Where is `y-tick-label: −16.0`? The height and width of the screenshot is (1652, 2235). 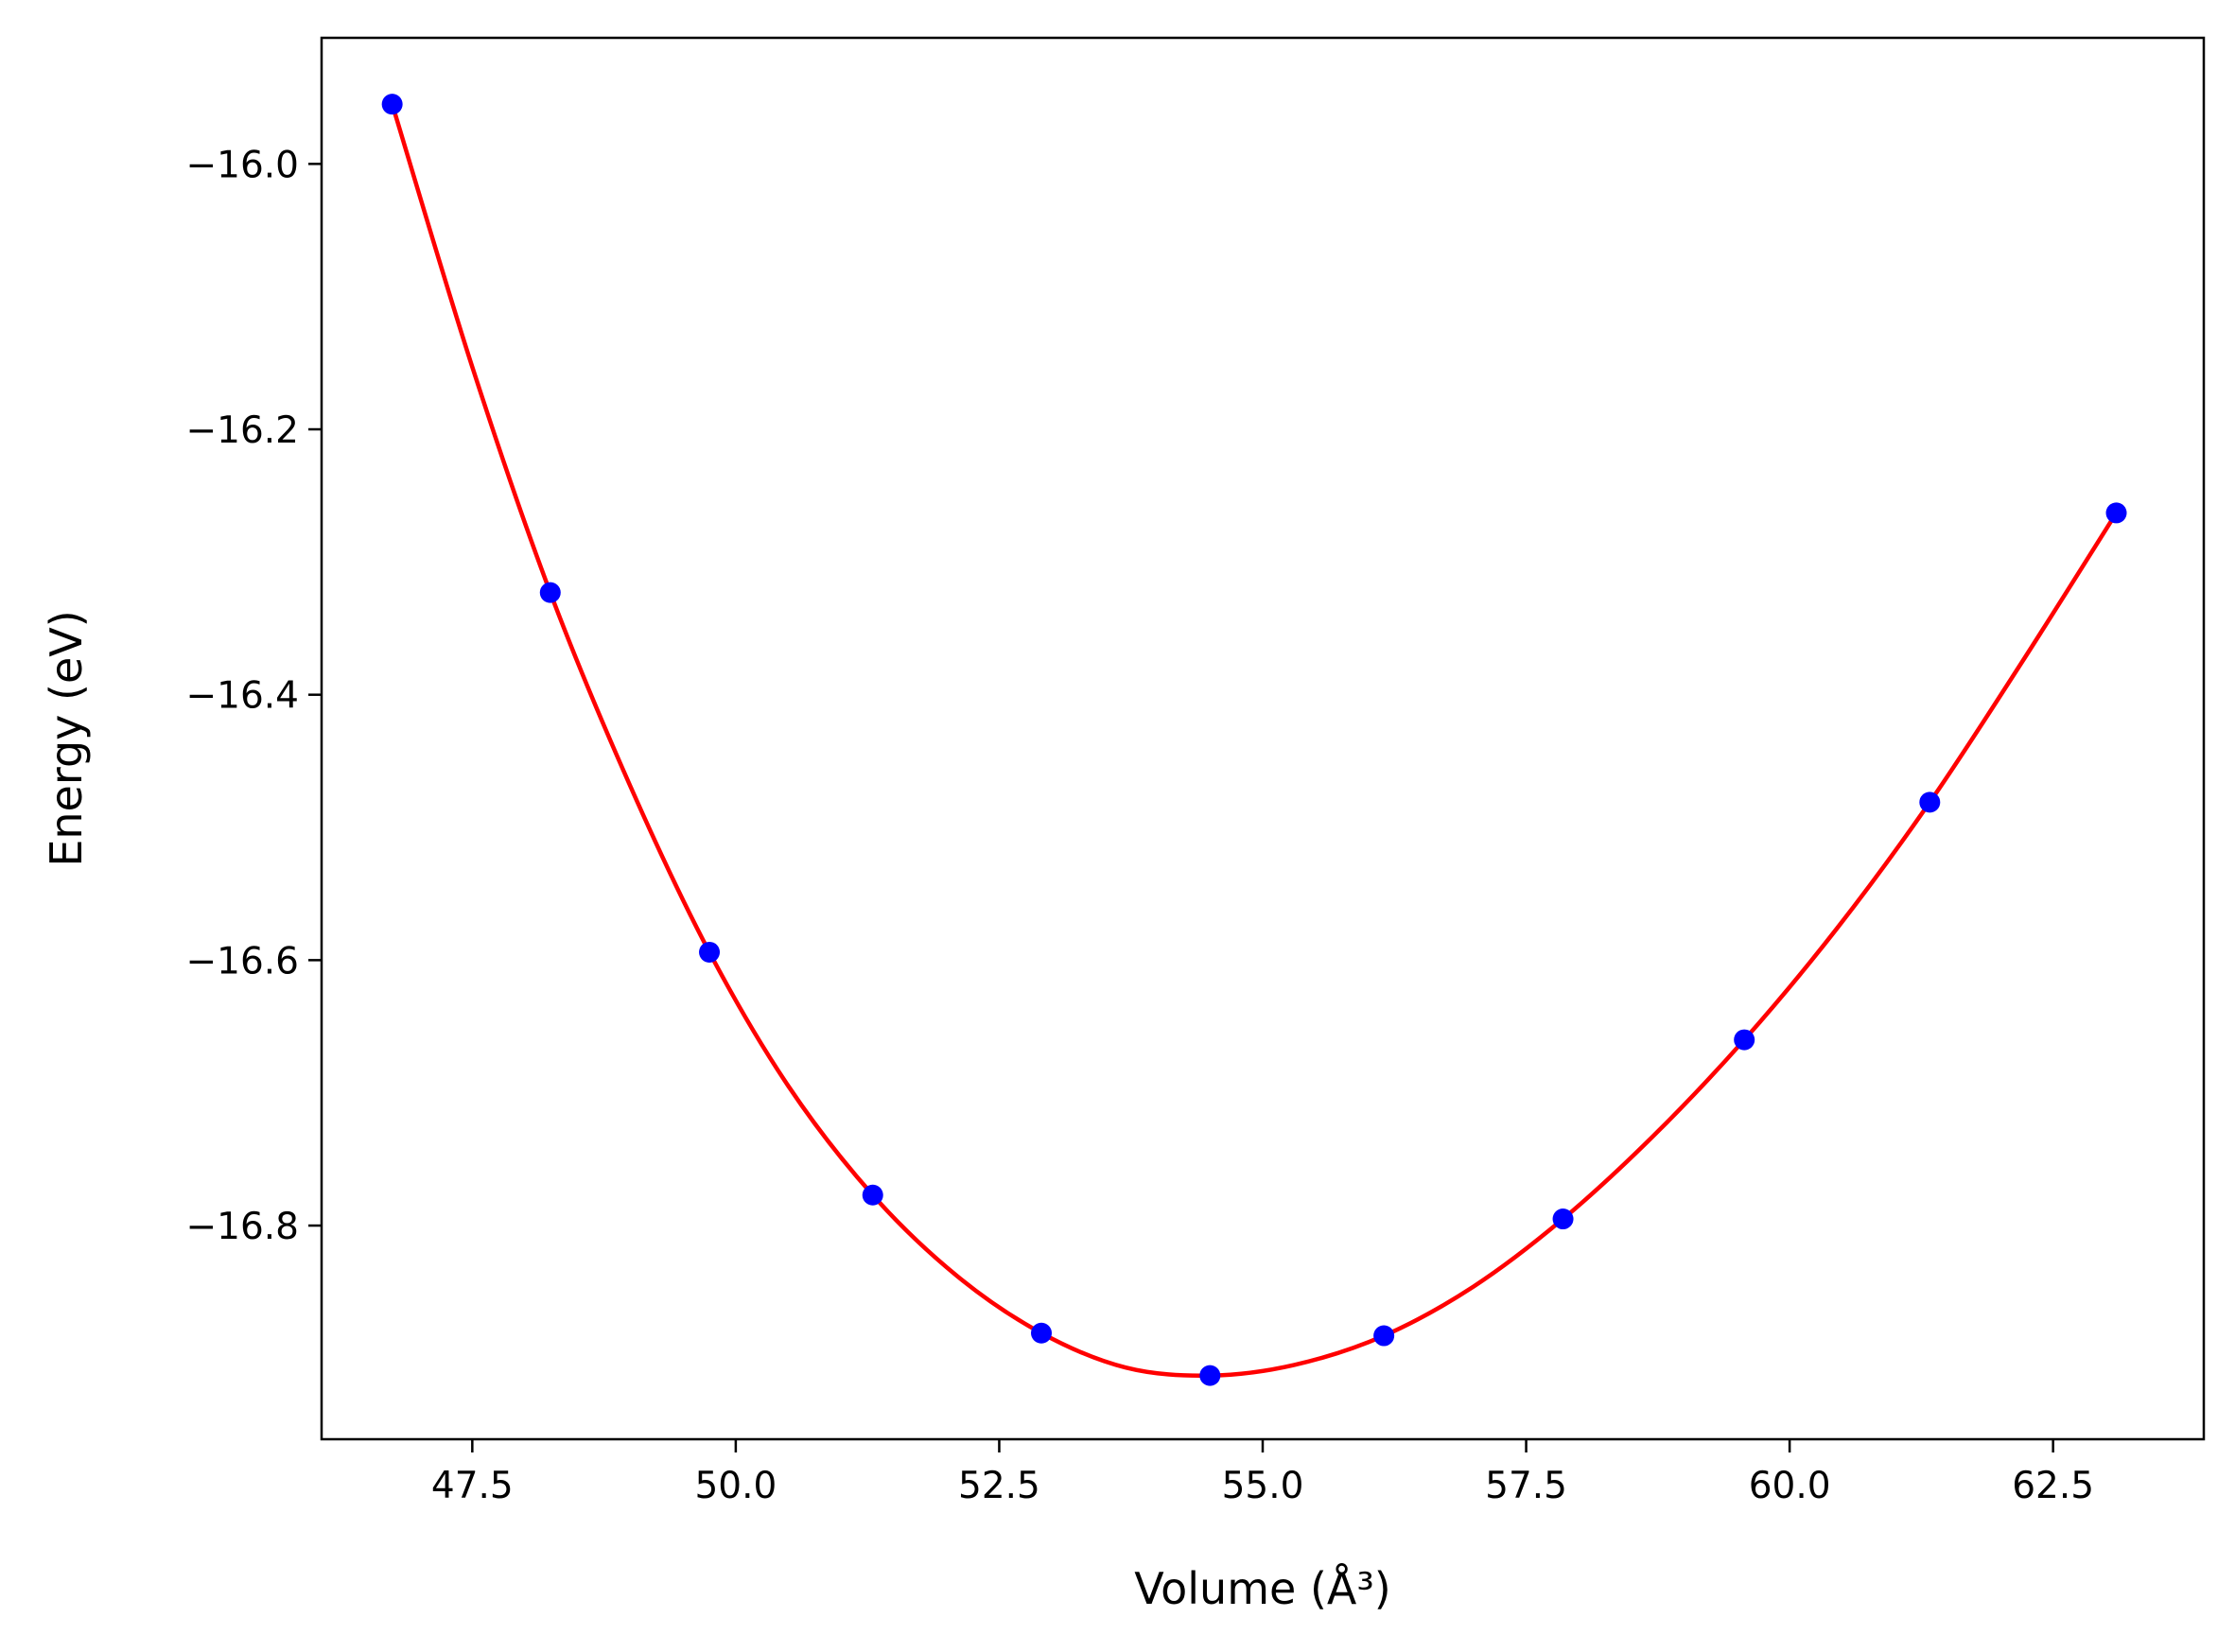 y-tick-label: −16.0 is located at coordinates (242, 165).